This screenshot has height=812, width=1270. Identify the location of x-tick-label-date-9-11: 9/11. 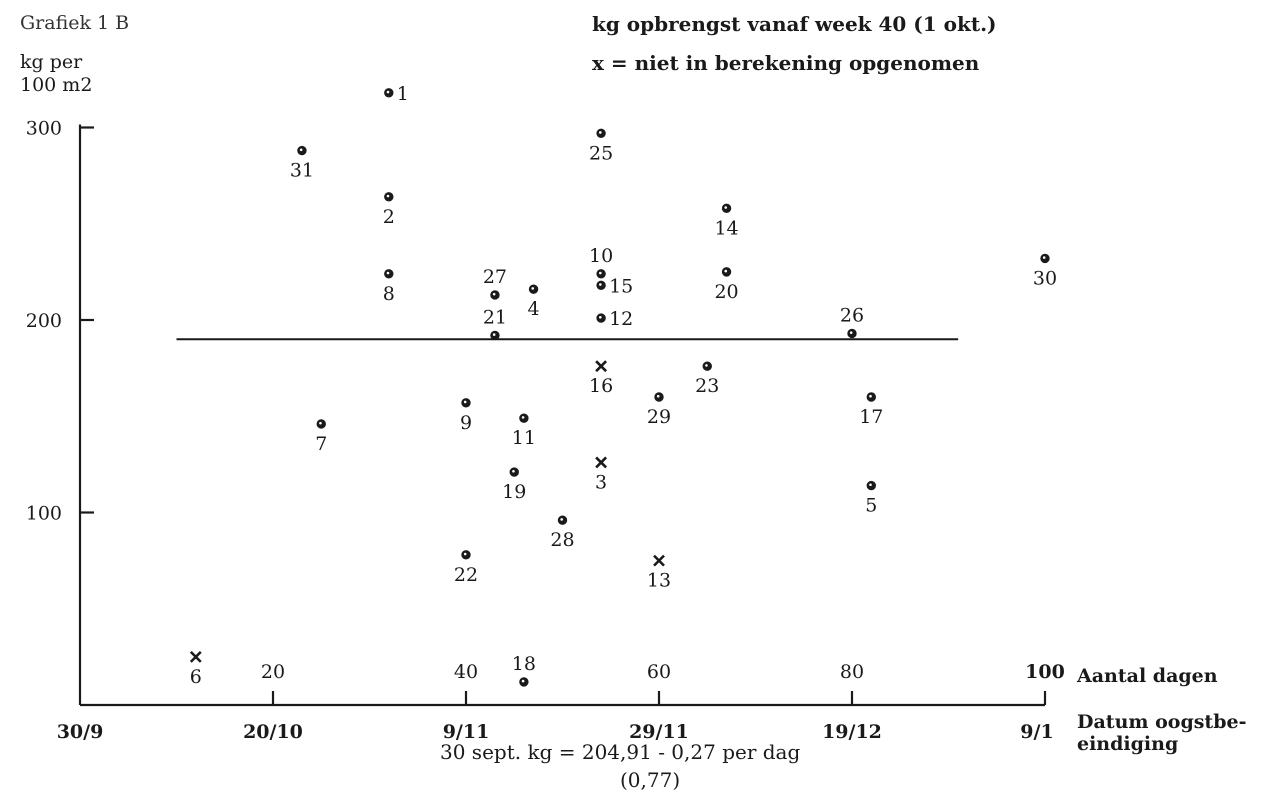
(466, 732).